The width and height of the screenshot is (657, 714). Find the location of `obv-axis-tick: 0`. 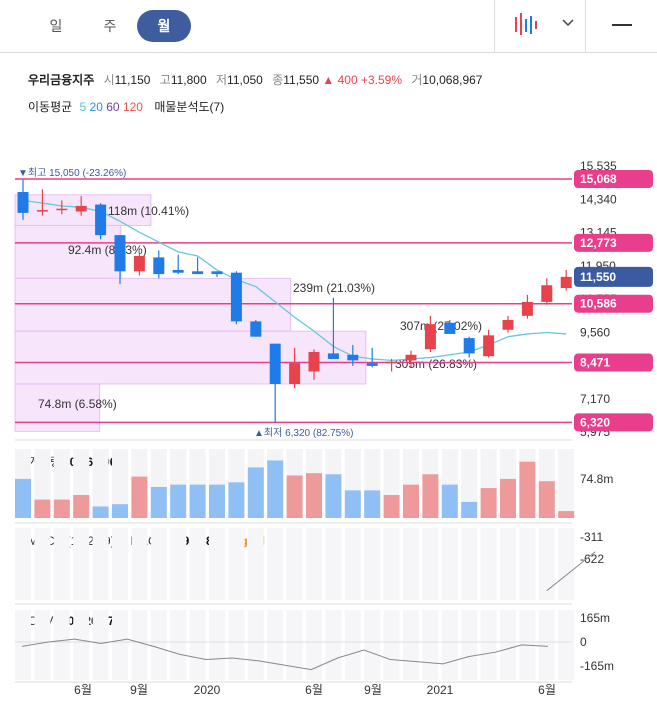

obv-axis-tick: 0 is located at coordinates (583, 642).